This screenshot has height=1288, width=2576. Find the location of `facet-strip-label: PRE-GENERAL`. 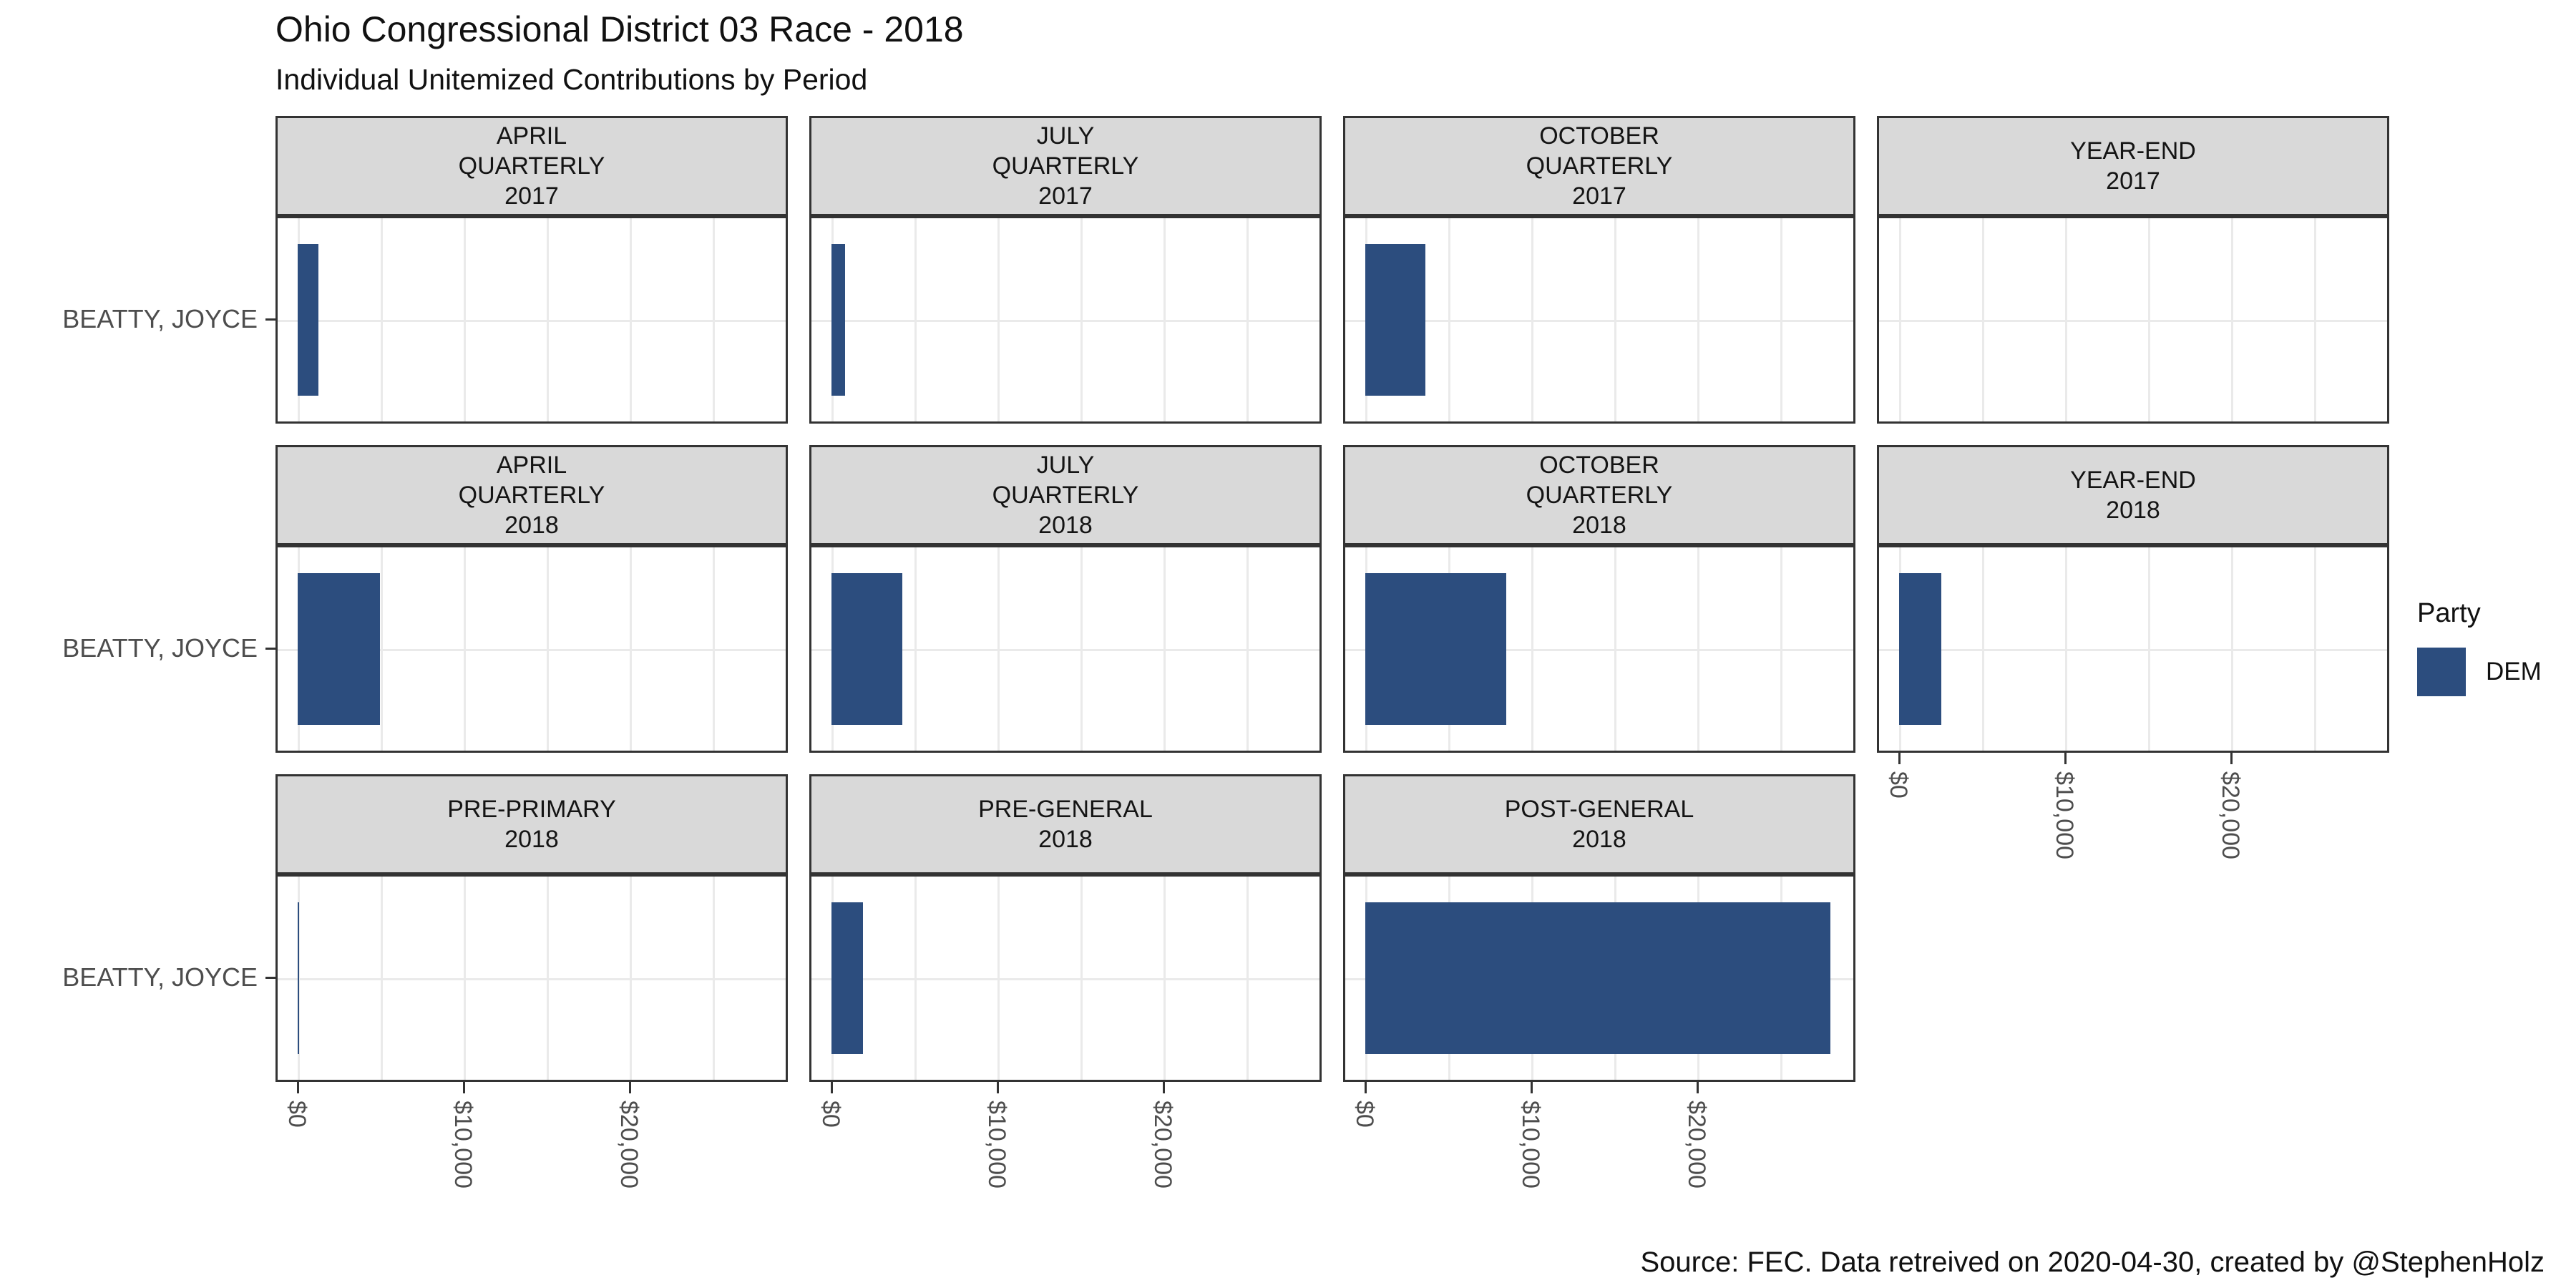

facet-strip-label: PRE-GENERAL is located at coordinates (1065, 809).